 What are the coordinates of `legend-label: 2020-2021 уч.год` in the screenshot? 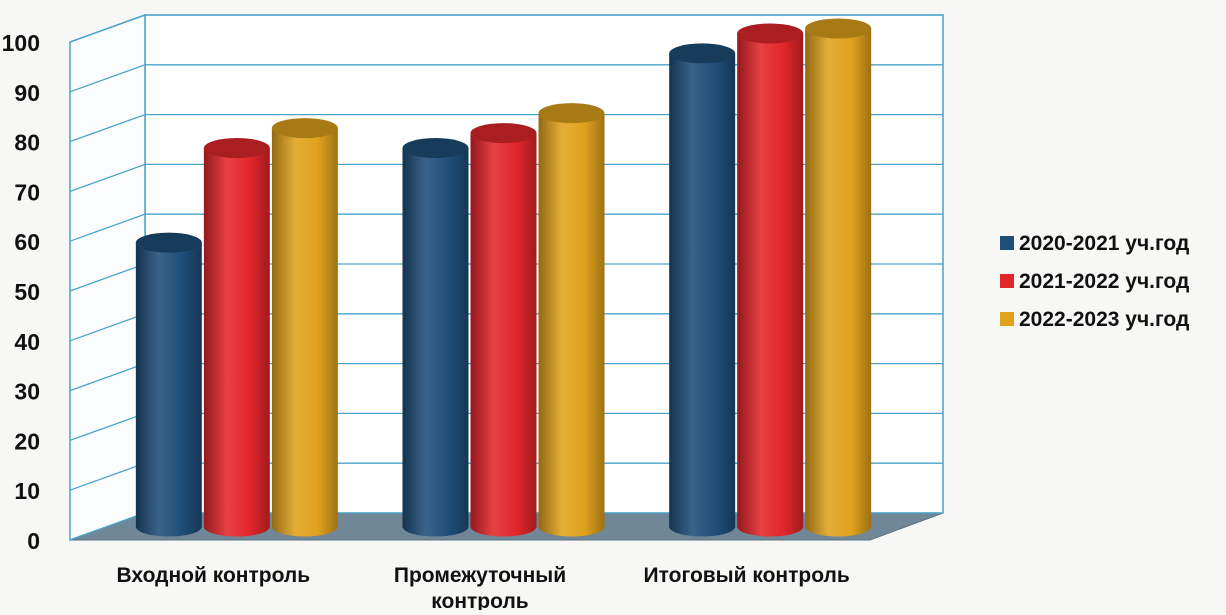 It's located at (1104, 243).